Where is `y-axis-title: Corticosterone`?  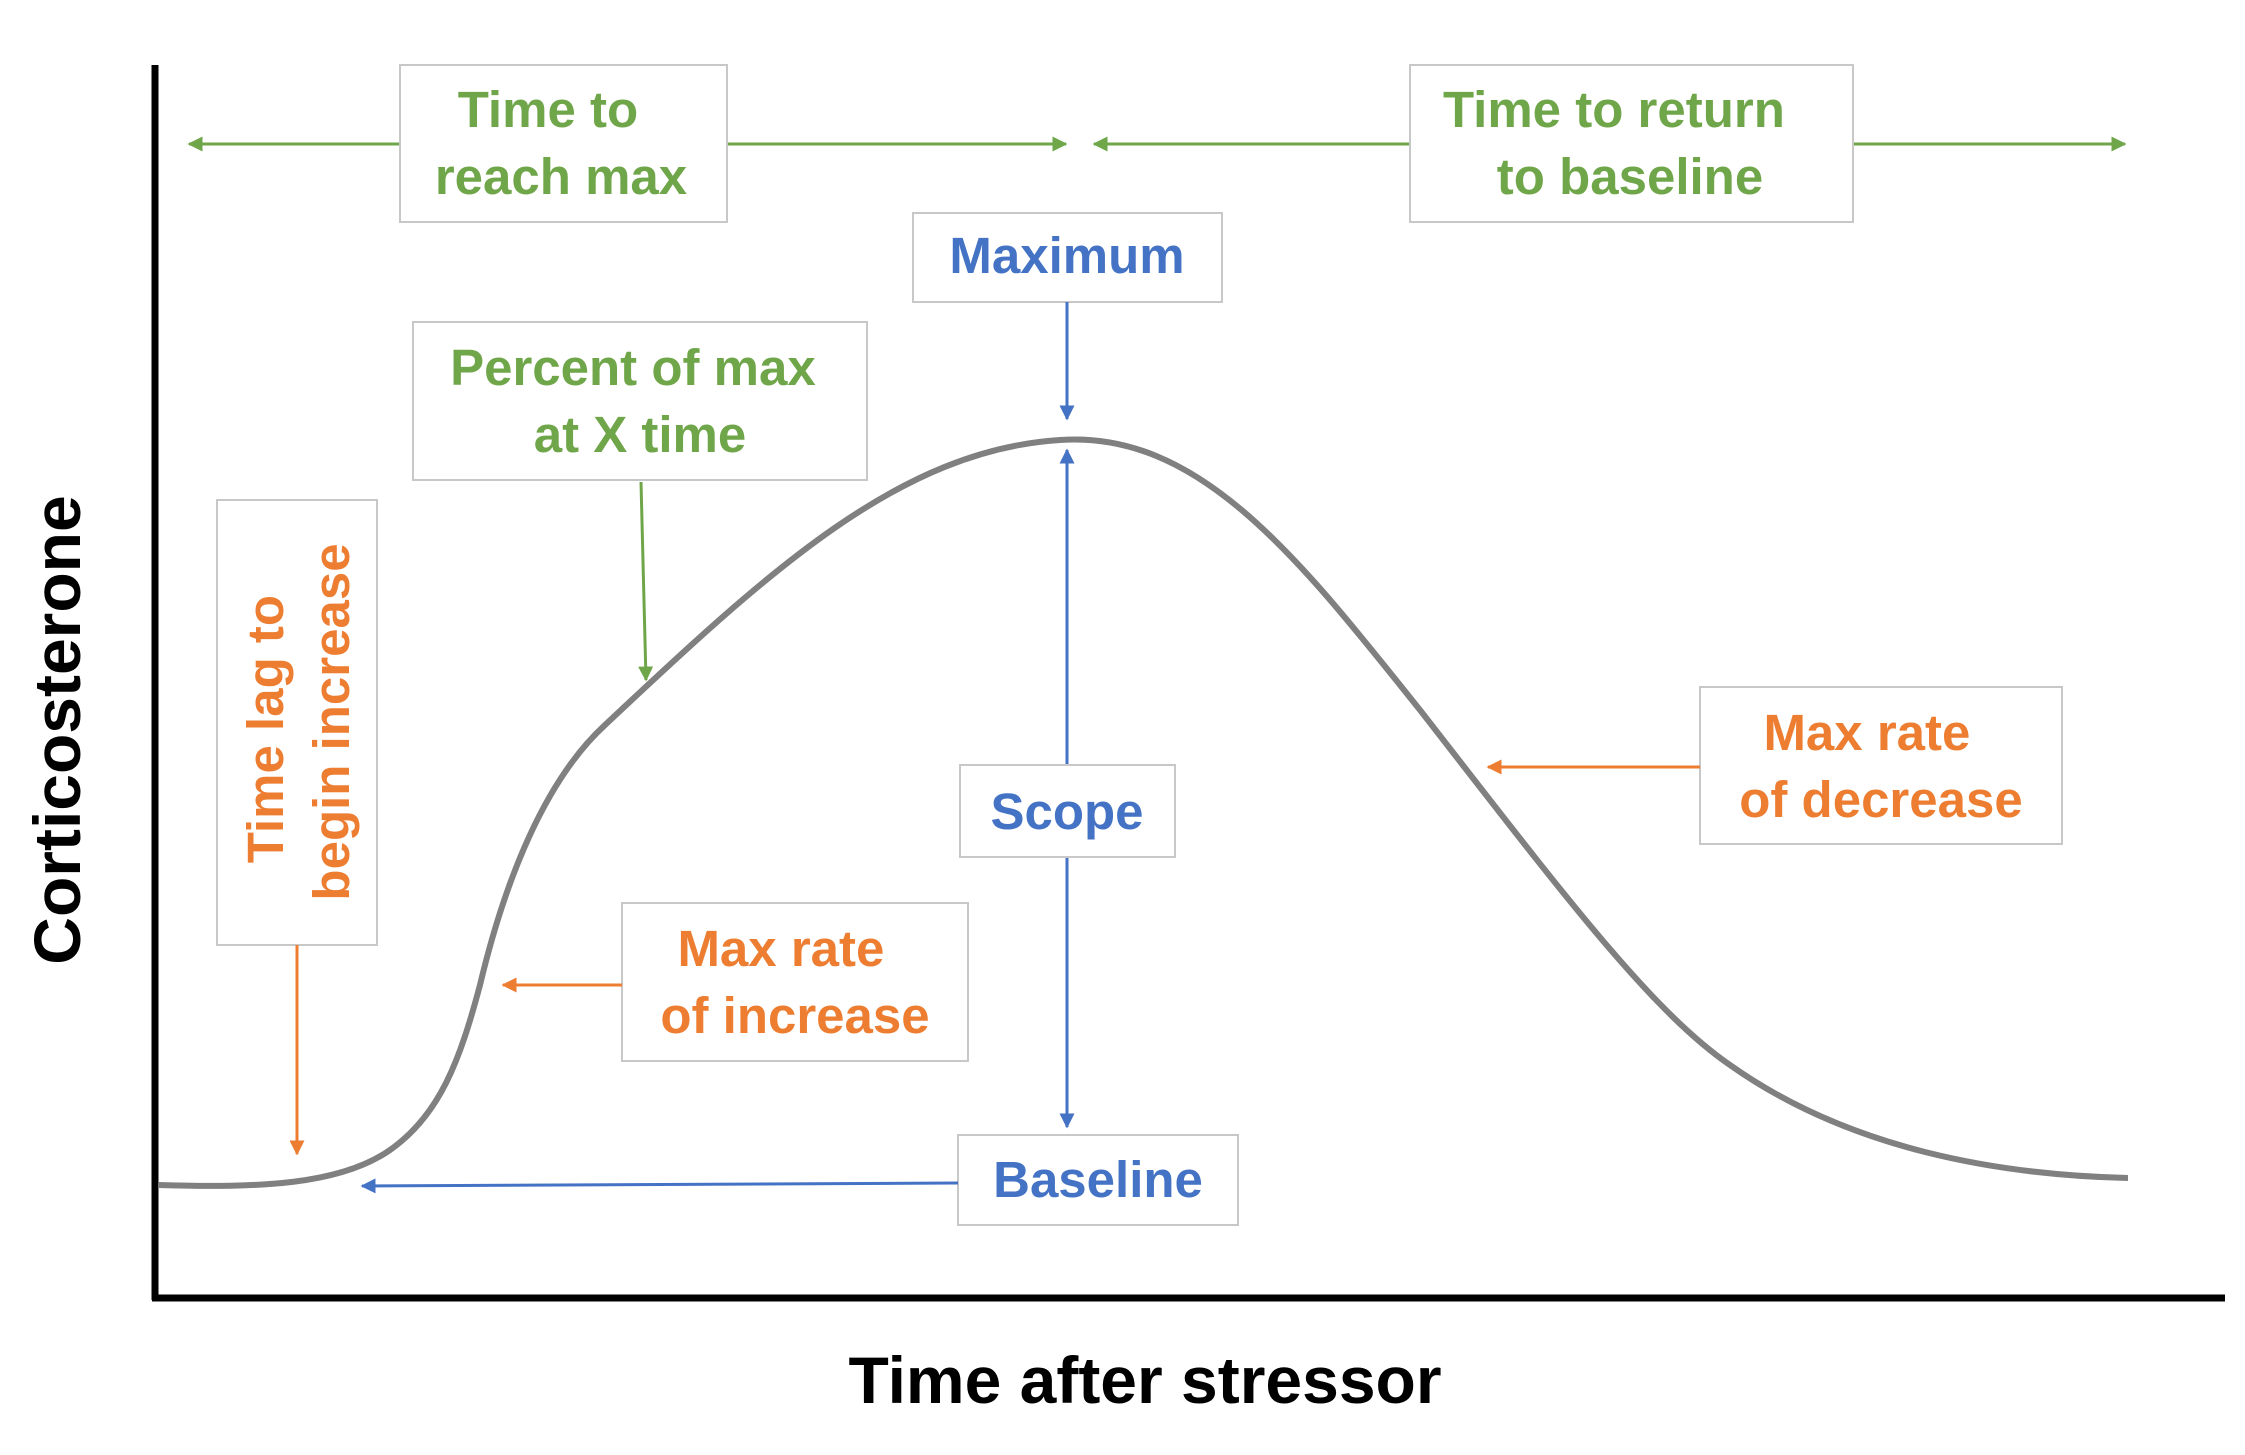 y-axis-title: Corticosterone is located at coordinates (57, 729).